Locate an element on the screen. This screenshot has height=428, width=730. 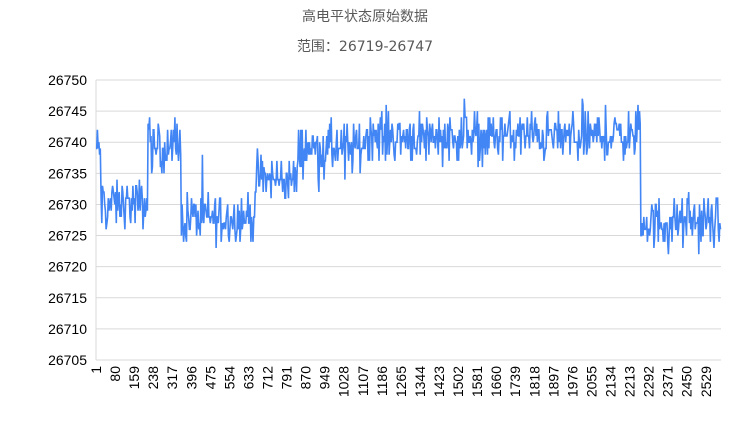
x-tick-label: 1739 is located at coordinates (515, 381).